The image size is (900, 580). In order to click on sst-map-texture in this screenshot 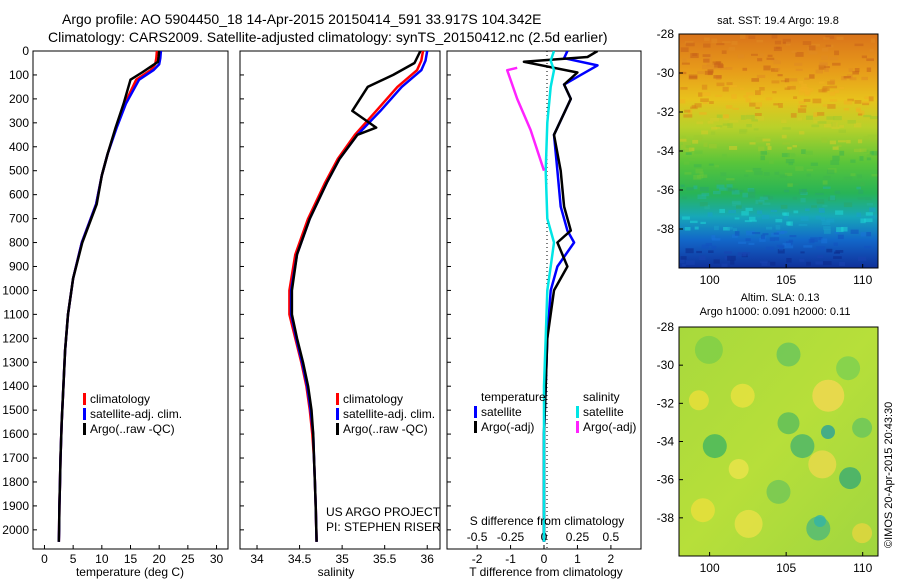, I will do `click(779, 150)`.